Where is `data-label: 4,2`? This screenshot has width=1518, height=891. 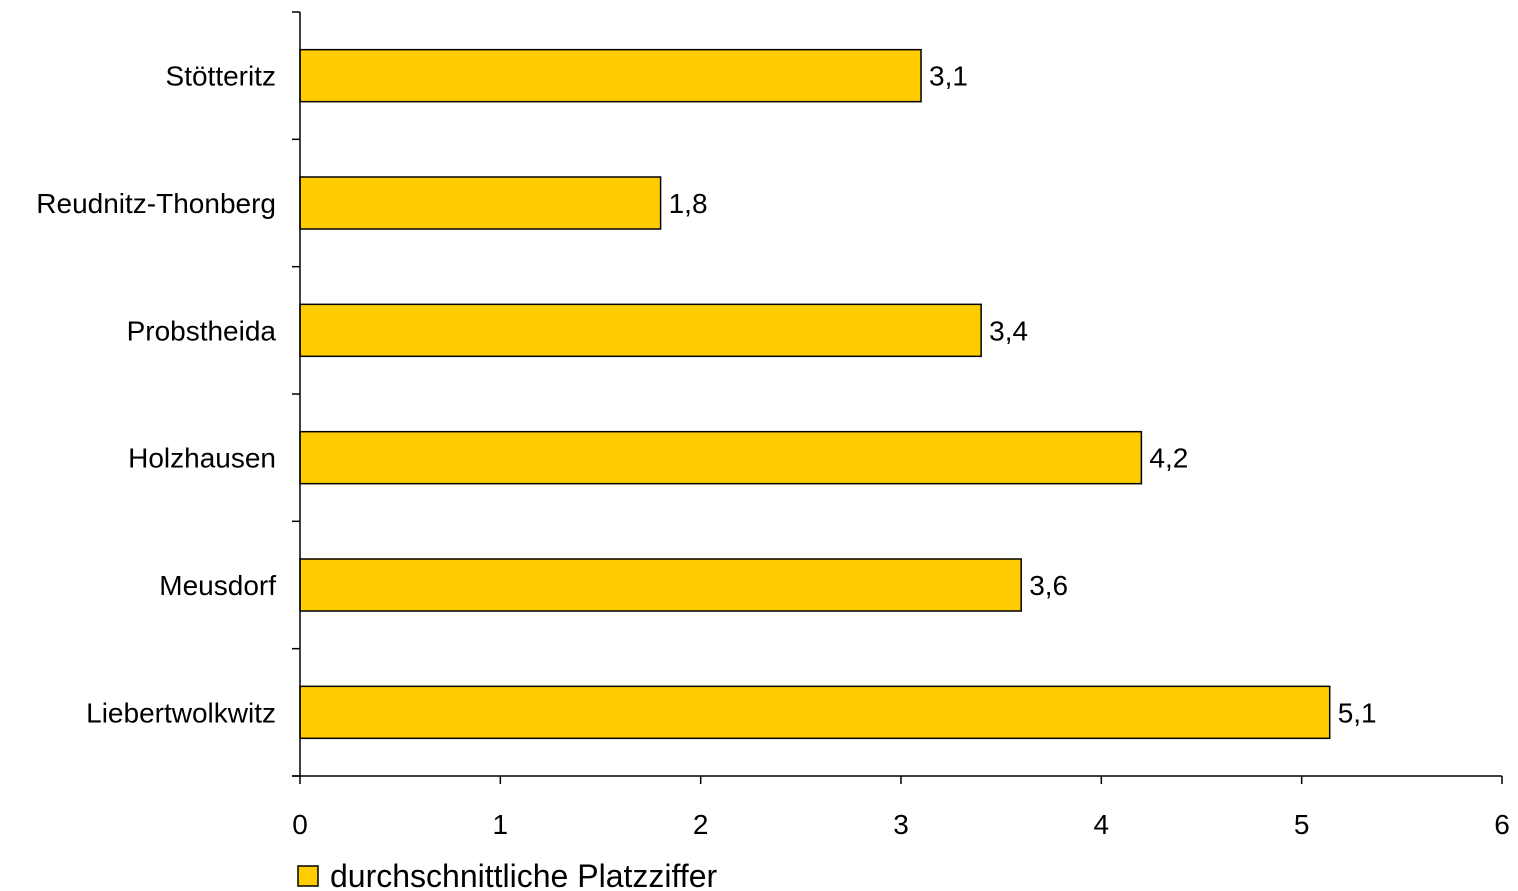
data-label: 4,2 is located at coordinates (1168, 458).